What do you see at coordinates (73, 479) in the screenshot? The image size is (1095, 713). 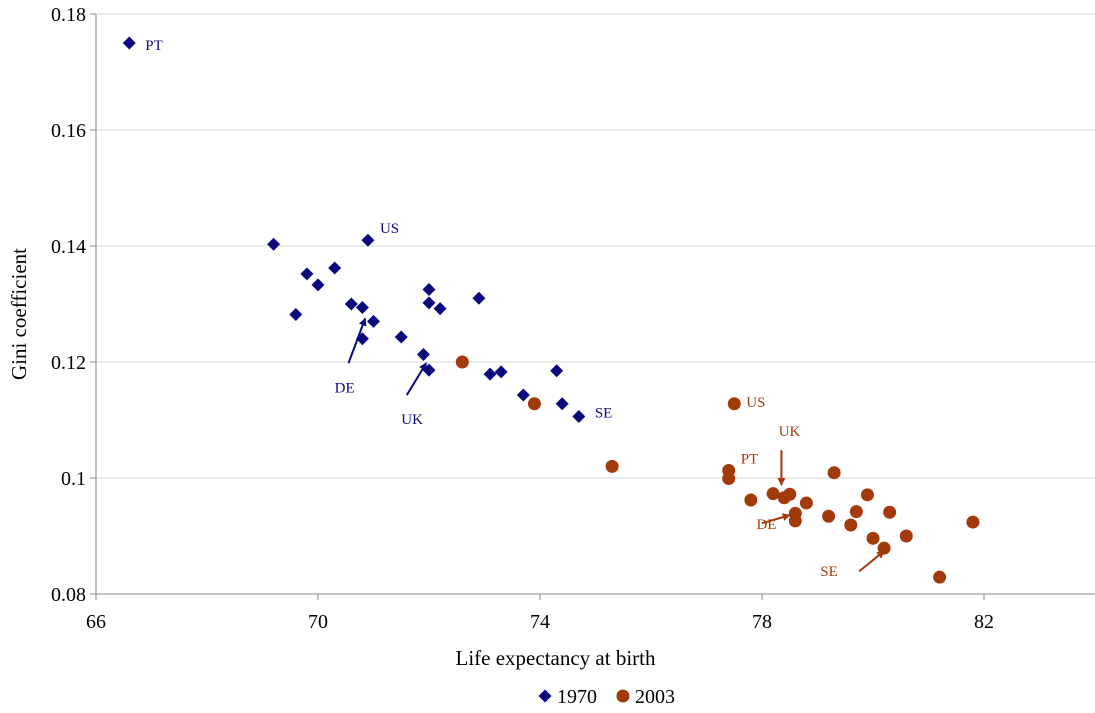 I see `y-tick-label: 0.1` at bounding box center [73, 479].